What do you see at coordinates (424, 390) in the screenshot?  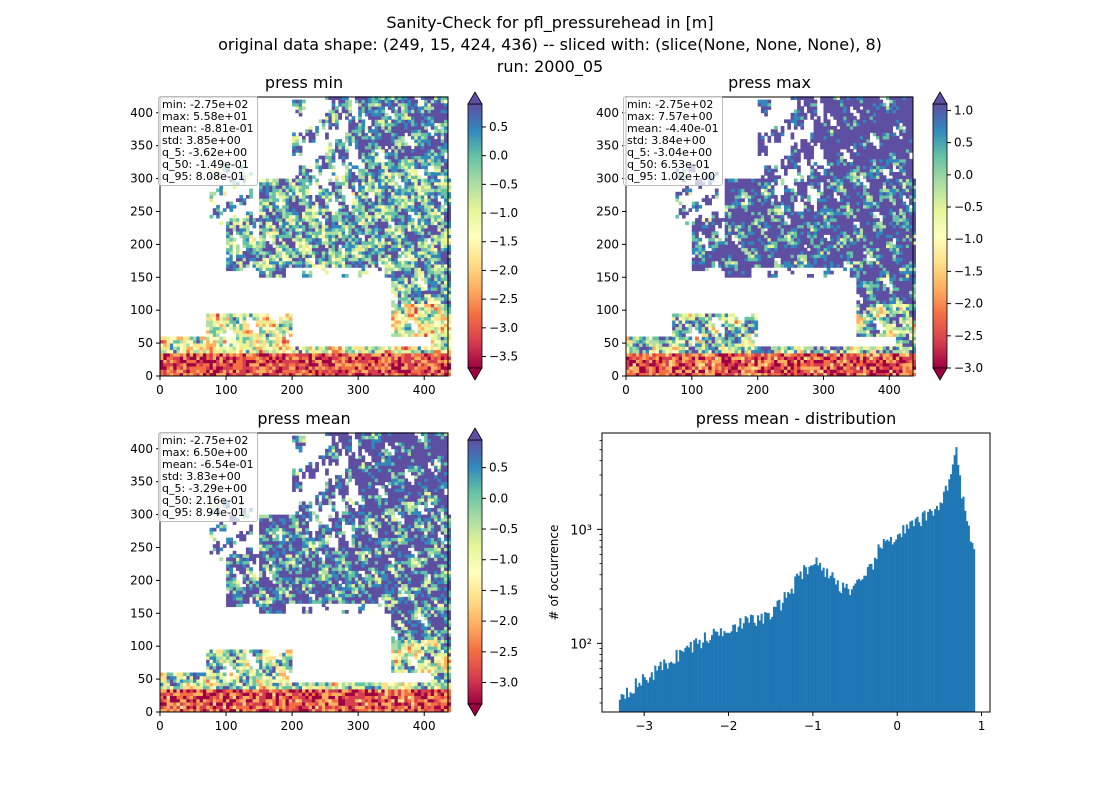 I see `press-min-xtick-label: 400` at bounding box center [424, 390].